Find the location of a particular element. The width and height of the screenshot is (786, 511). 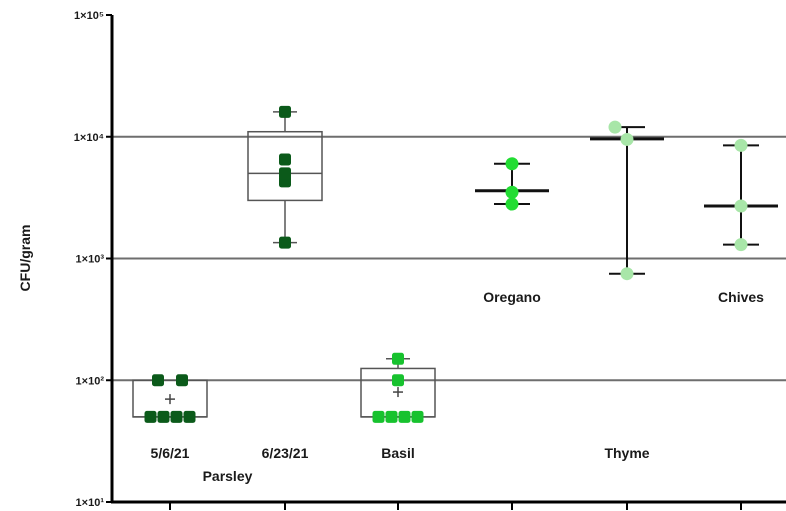

category-label: 5/6/21 is located at coordinates (170, 453).